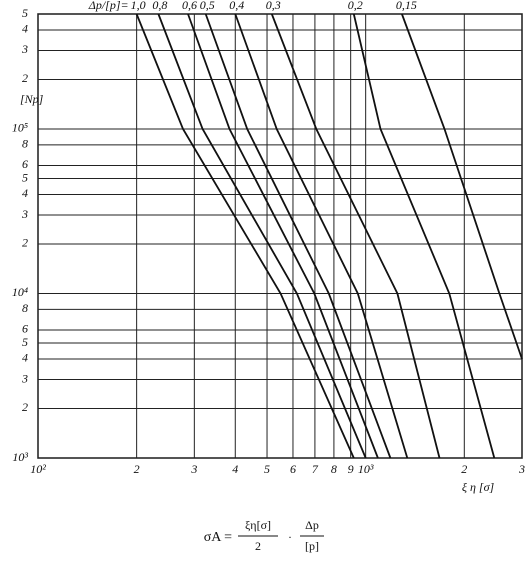  What do you see at coordinates (264, 535) in the screenshot?
I see `formula: σA = ξη[σ] 2 · Δp [p]` at bounding box center [264, 535].